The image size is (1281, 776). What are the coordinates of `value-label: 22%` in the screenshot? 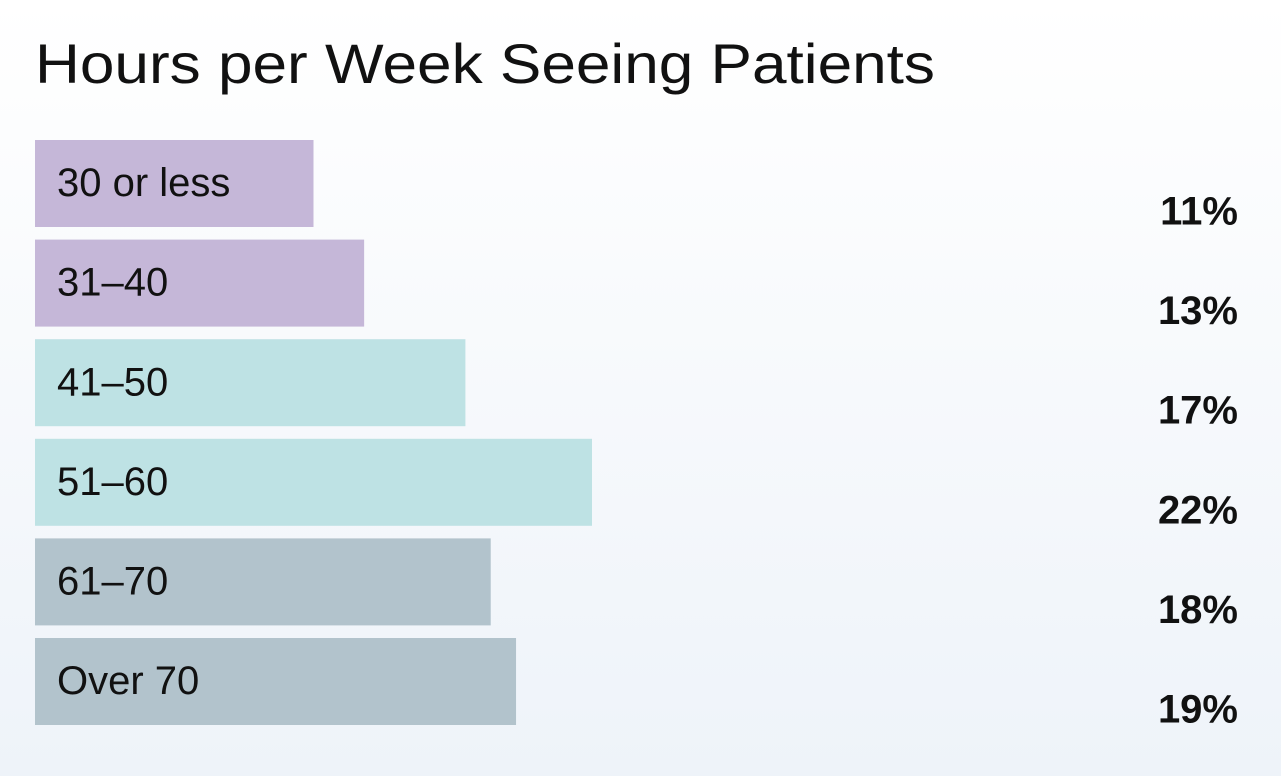 It's located at (1198, 510).